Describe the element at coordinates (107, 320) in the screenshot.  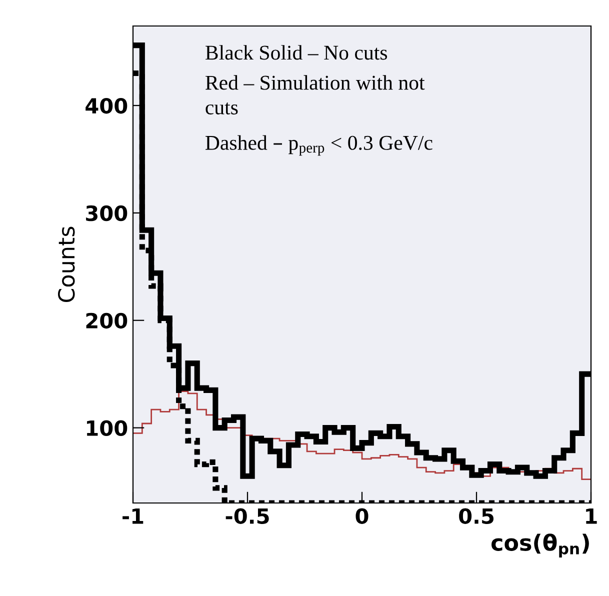
I see `y-tick-label: 200` at that location.